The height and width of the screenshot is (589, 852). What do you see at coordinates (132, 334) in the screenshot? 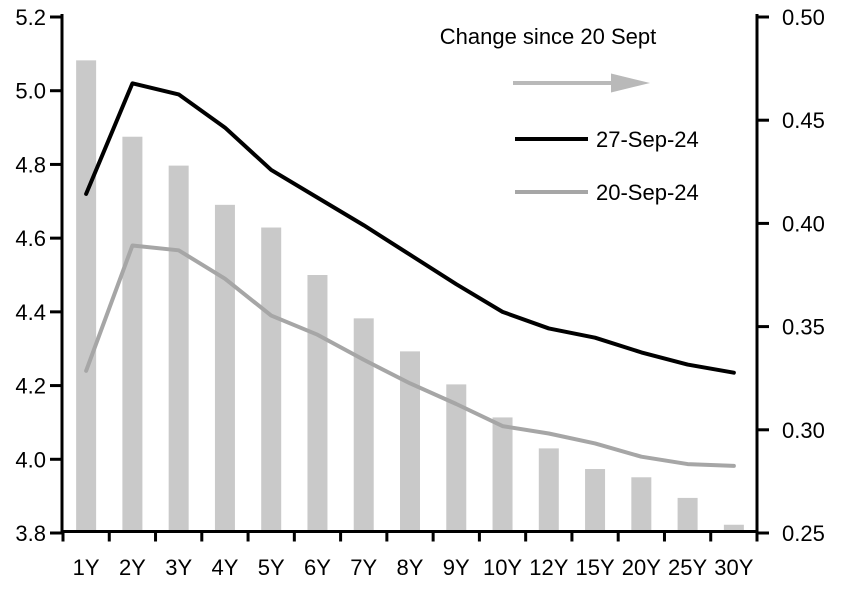
I see `bar-2Y` at bounding box center [132, 334].